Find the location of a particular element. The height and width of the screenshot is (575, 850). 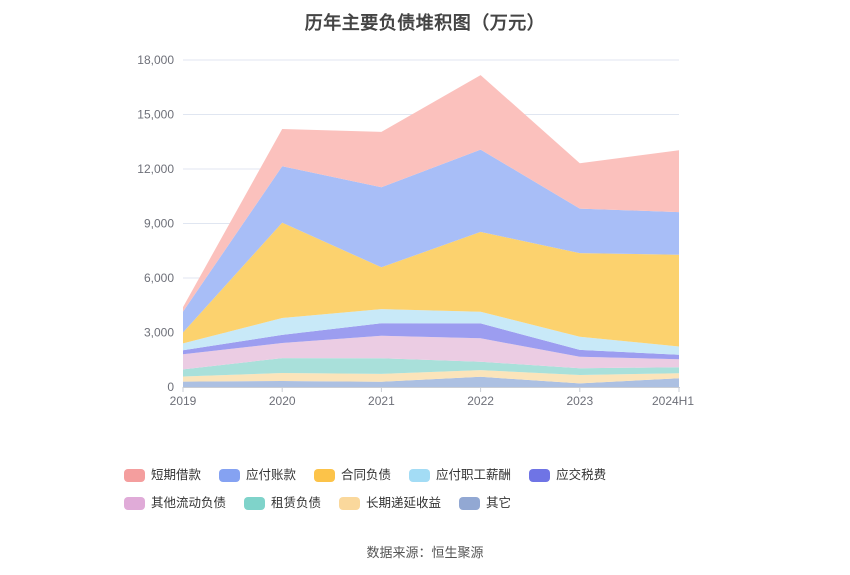

x-axis-label: 2020 is located at coordinates (282, 401).